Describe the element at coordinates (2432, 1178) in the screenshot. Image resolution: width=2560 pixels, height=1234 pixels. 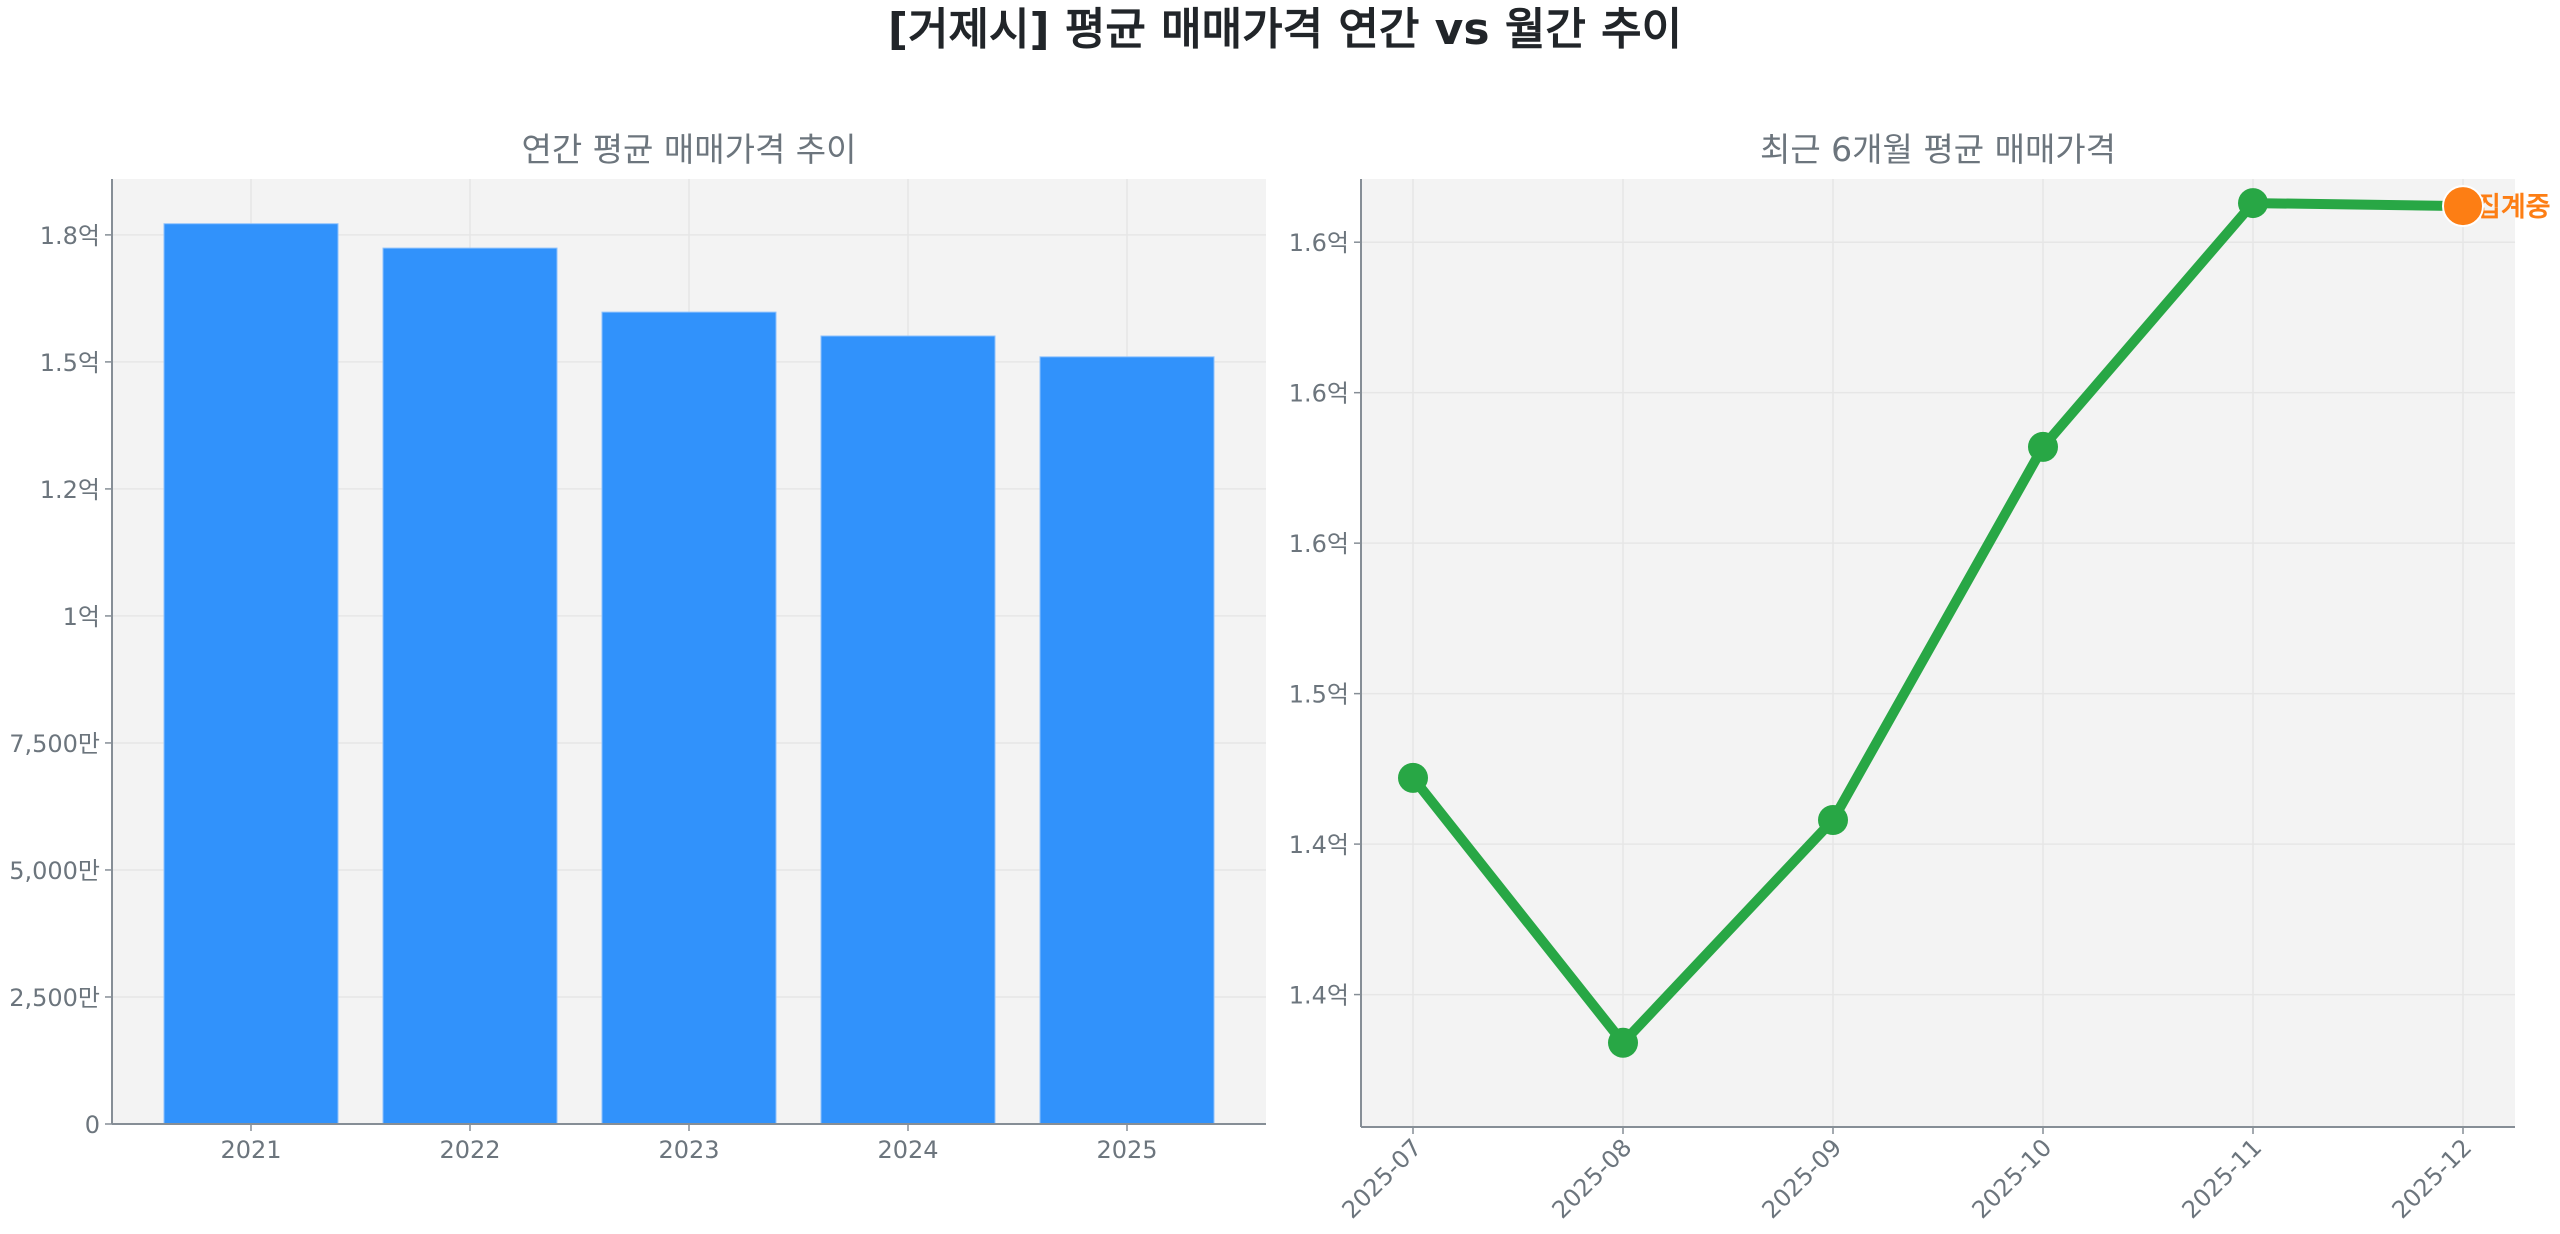
I see `x-tick-label: 2025-12` at that location.